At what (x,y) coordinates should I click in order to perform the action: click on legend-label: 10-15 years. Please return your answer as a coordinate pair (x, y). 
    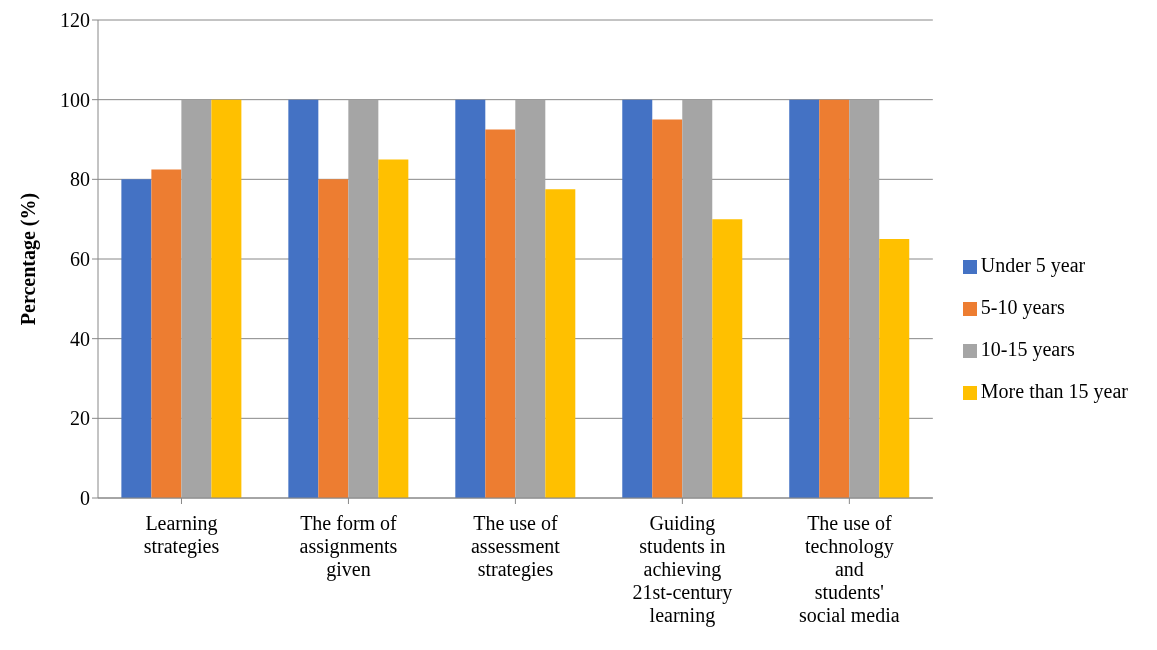
    Looking at the image, I should click on (1027, 349).